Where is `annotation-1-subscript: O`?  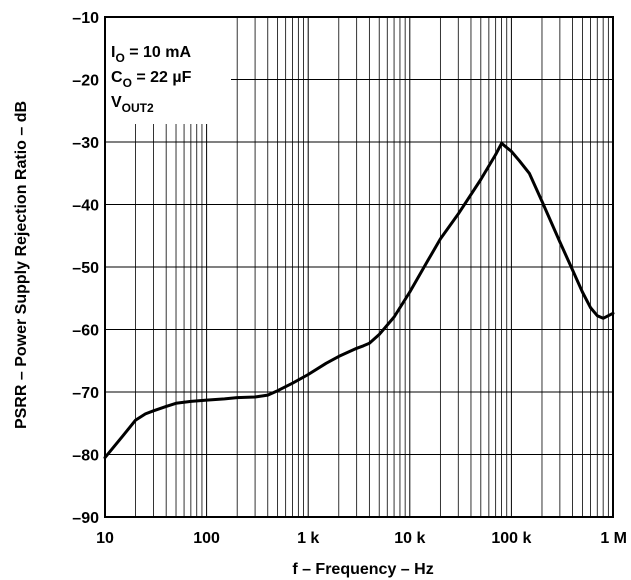 annotation-1-subscript: O is located at coordinates (119, 58).